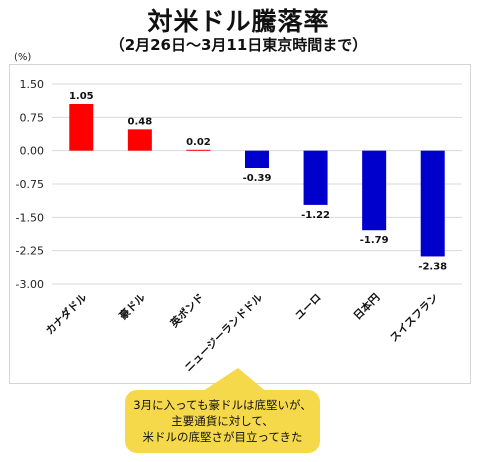 The height and width of the screenshot is (462, 477). Describe the element at coordinates (81, 96) in the screenshot. I see `data-label: 1.05` at that location.